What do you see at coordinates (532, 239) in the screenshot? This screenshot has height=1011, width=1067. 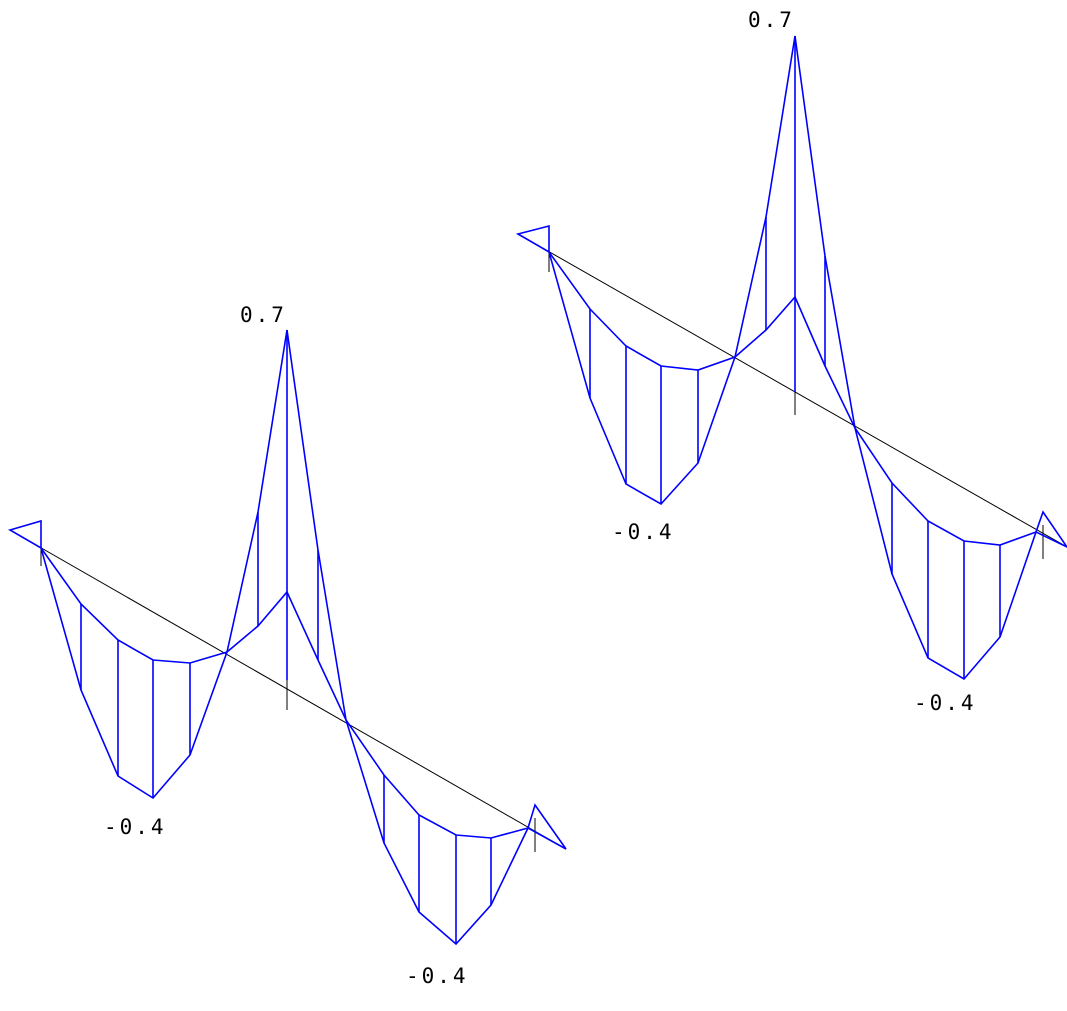 I see `right-support-left-triangle` at bounding box center [532, 239].